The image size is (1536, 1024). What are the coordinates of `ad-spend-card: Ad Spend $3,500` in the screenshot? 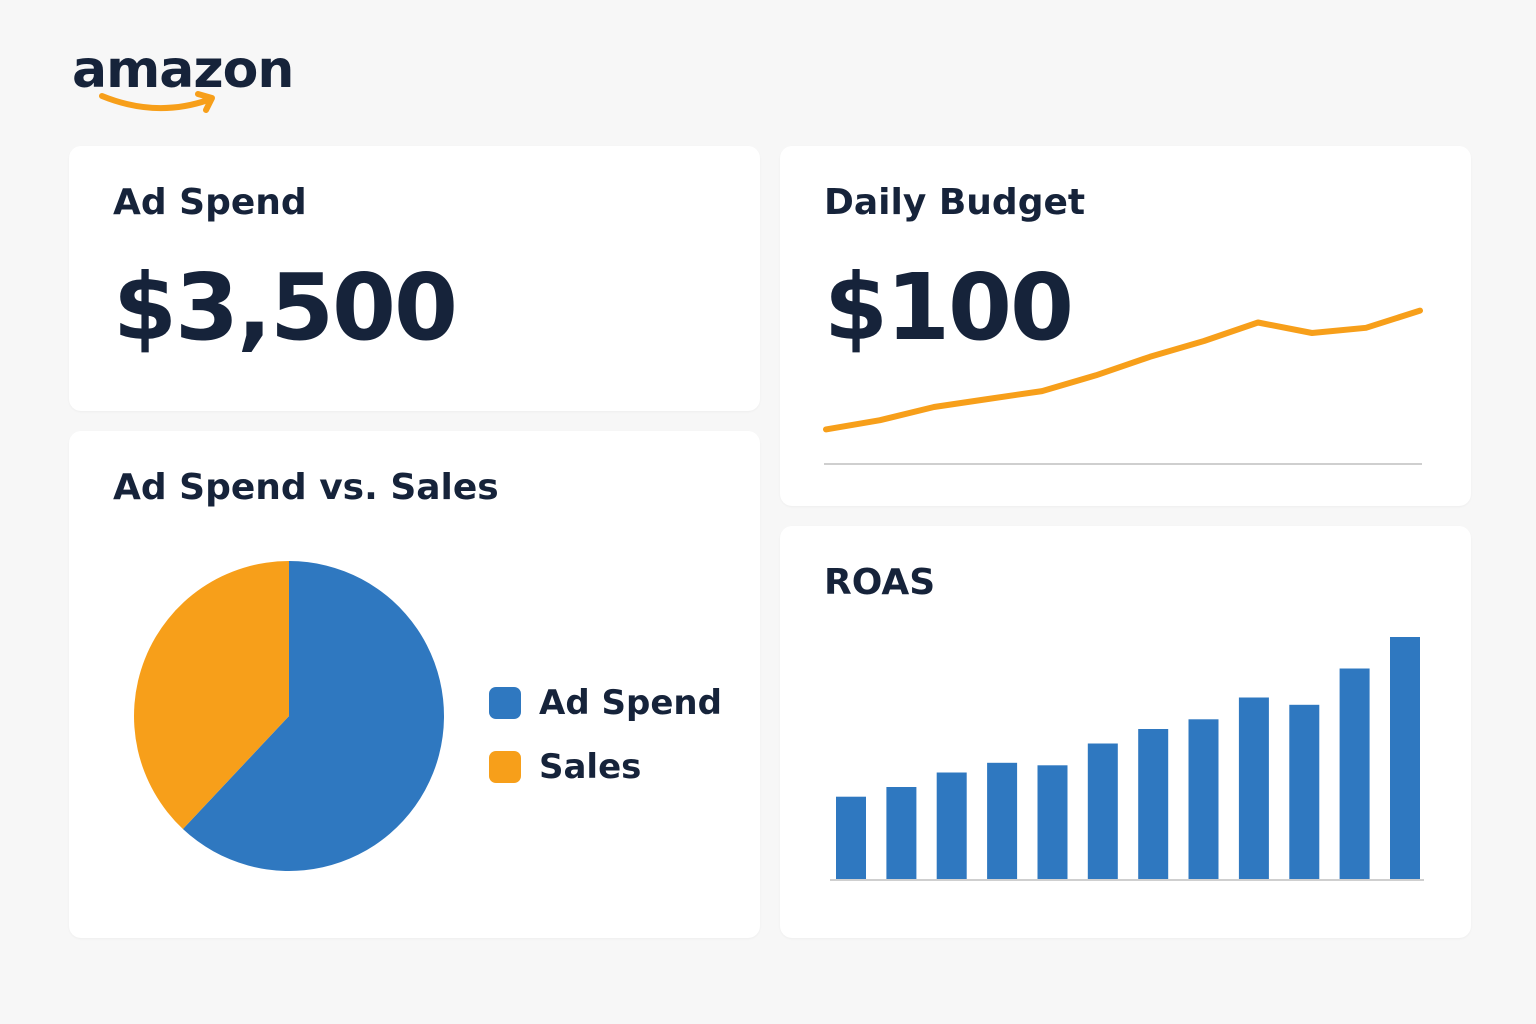 It's located at (414, 278).